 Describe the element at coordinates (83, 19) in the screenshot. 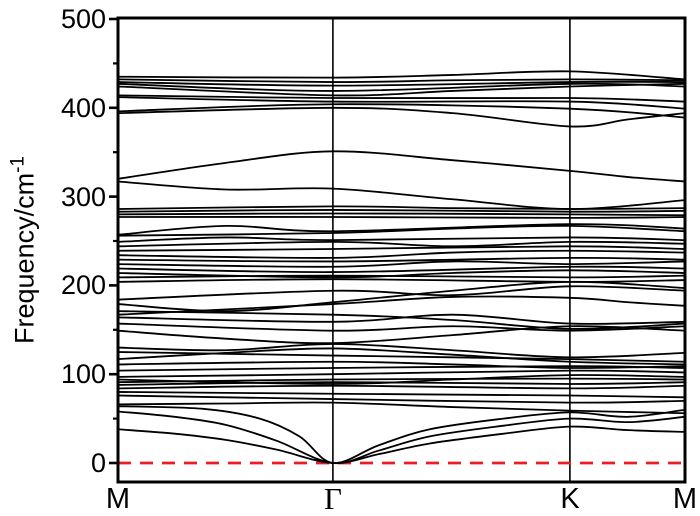

I see `y-tick-label-500: 500` at that location.